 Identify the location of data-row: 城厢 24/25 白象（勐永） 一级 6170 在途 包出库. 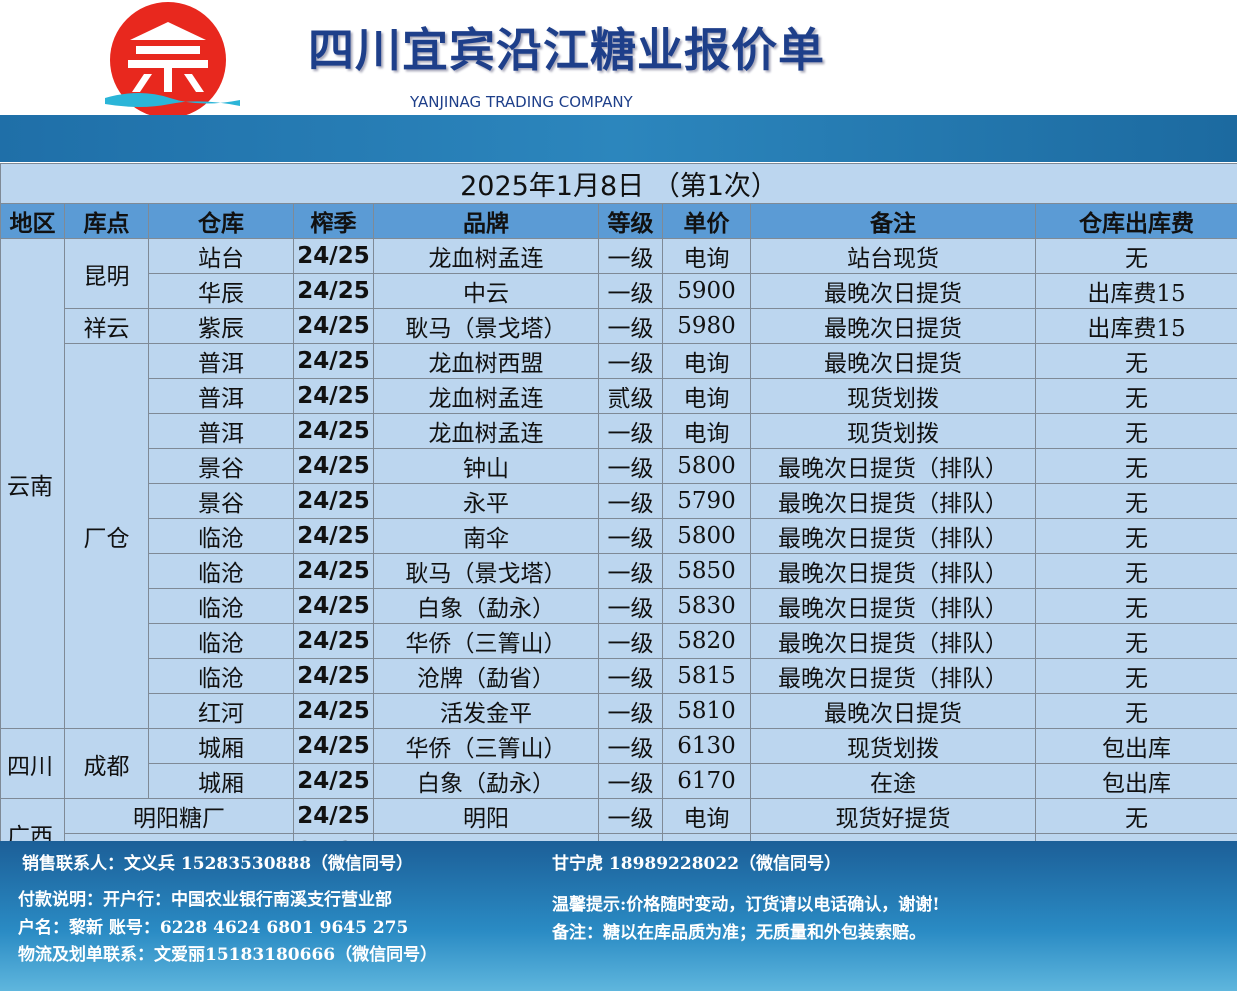
(619, 781).